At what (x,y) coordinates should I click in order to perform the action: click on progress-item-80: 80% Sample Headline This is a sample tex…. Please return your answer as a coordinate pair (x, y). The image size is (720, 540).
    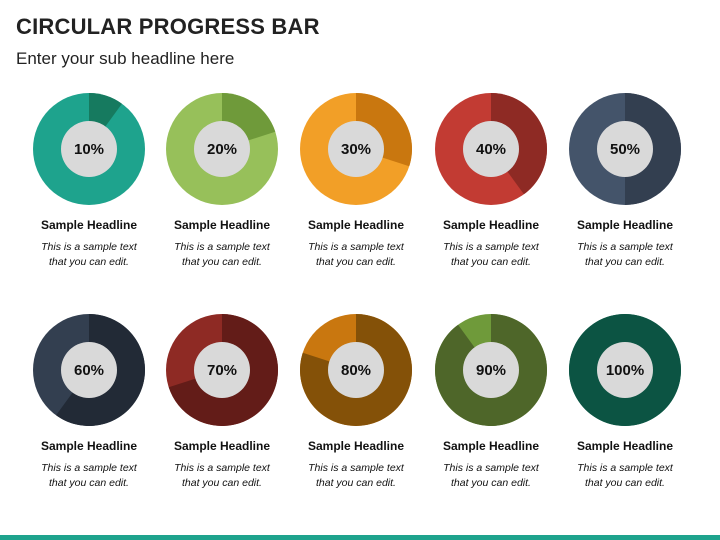
    Looking at the image, I should click on (356, 402).